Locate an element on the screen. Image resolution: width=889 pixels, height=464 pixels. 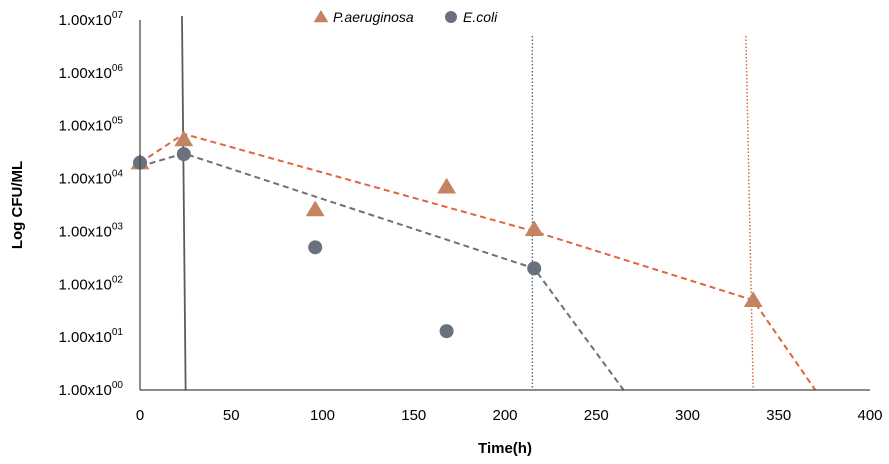
x-tick-label: 200 is located at coordinates (504, 415).